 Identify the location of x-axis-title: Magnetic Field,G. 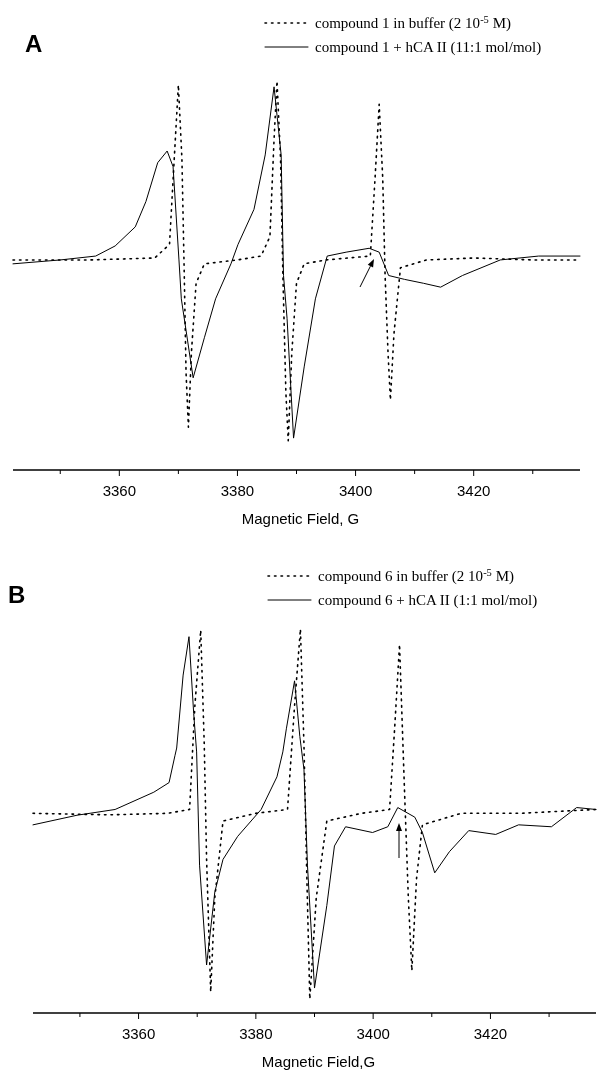
(318, 1061).